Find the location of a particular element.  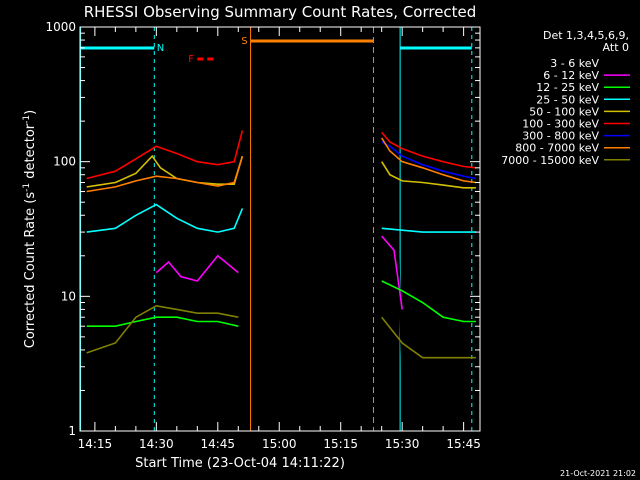

x-tick-label: 15:45 is located at coordinates (463, 444).